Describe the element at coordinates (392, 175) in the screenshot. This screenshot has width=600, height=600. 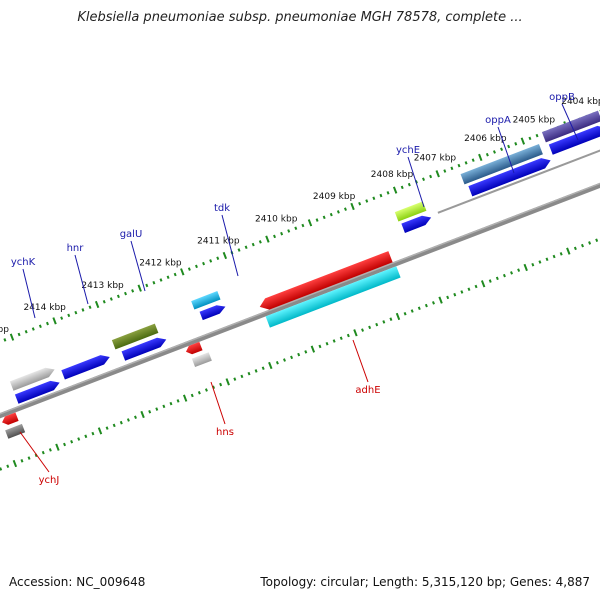
I see `scale-label: 2408 kbp` at that location.